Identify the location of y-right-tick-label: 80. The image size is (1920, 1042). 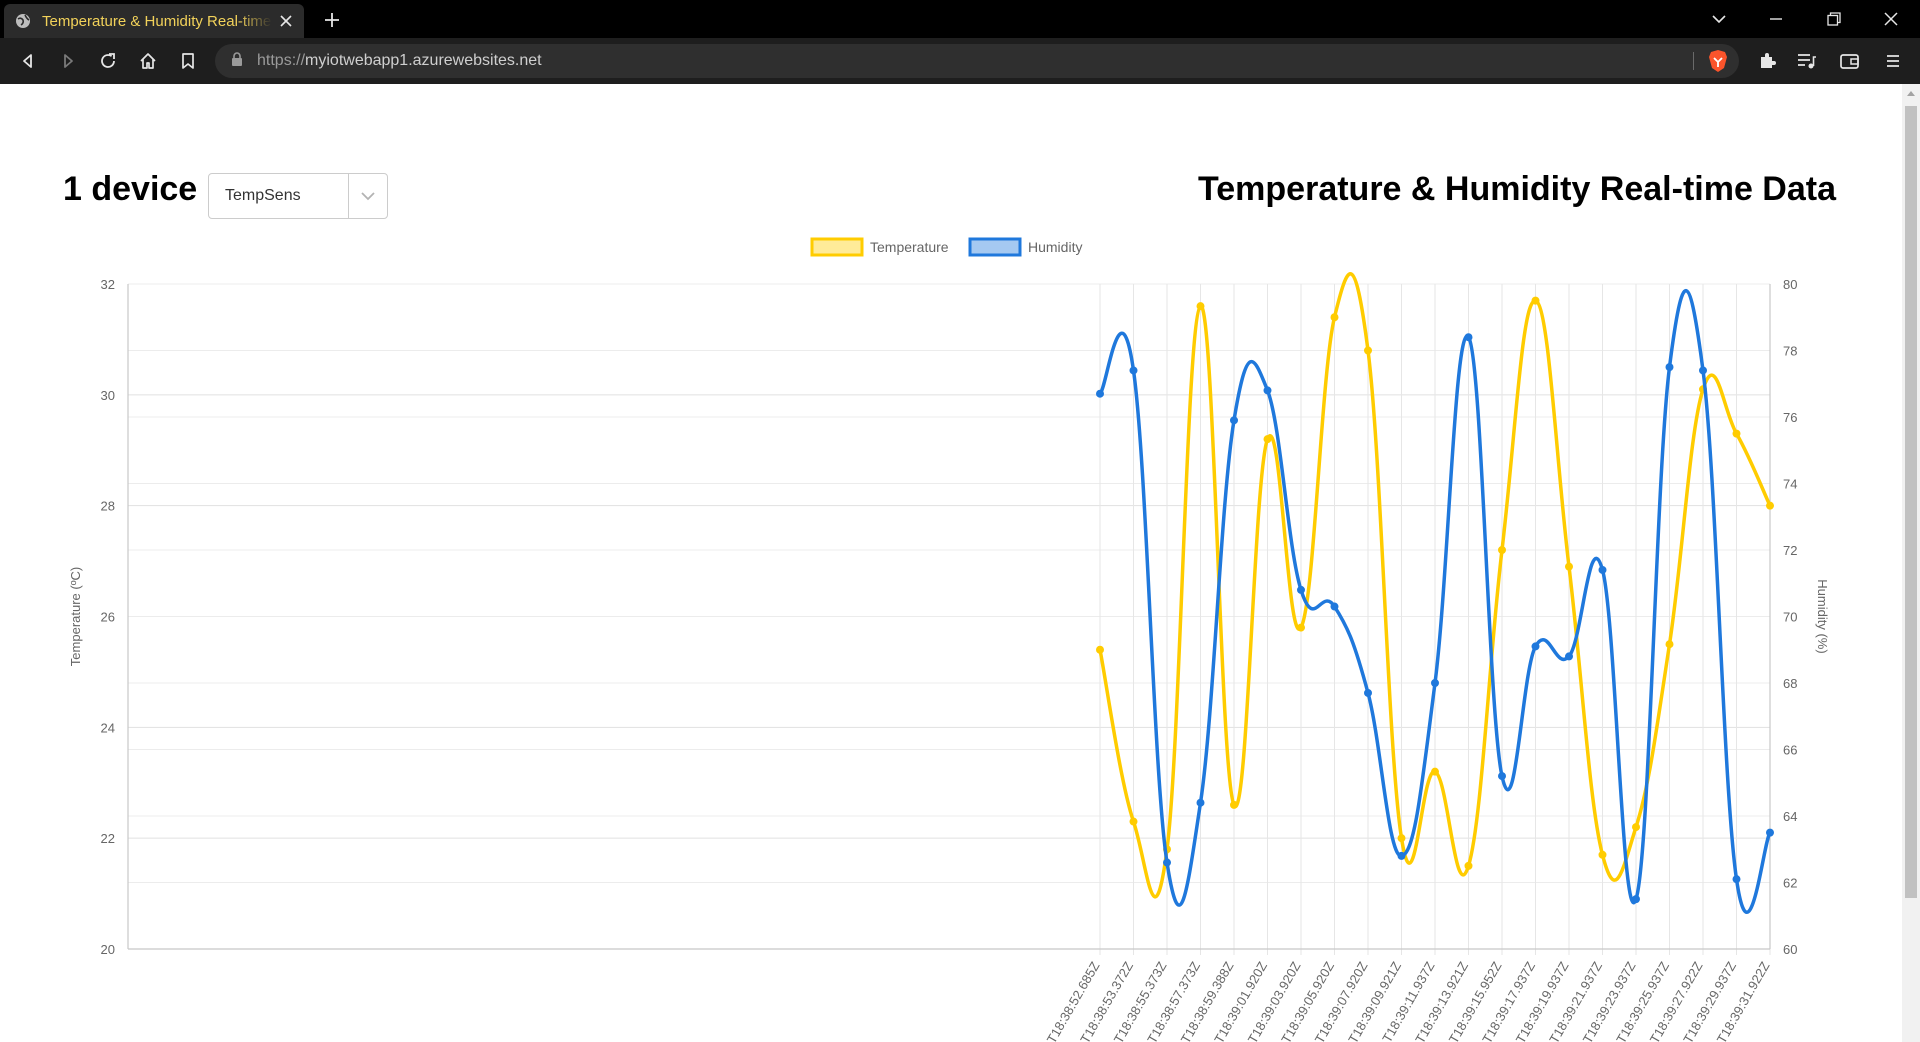
(1790, 284).